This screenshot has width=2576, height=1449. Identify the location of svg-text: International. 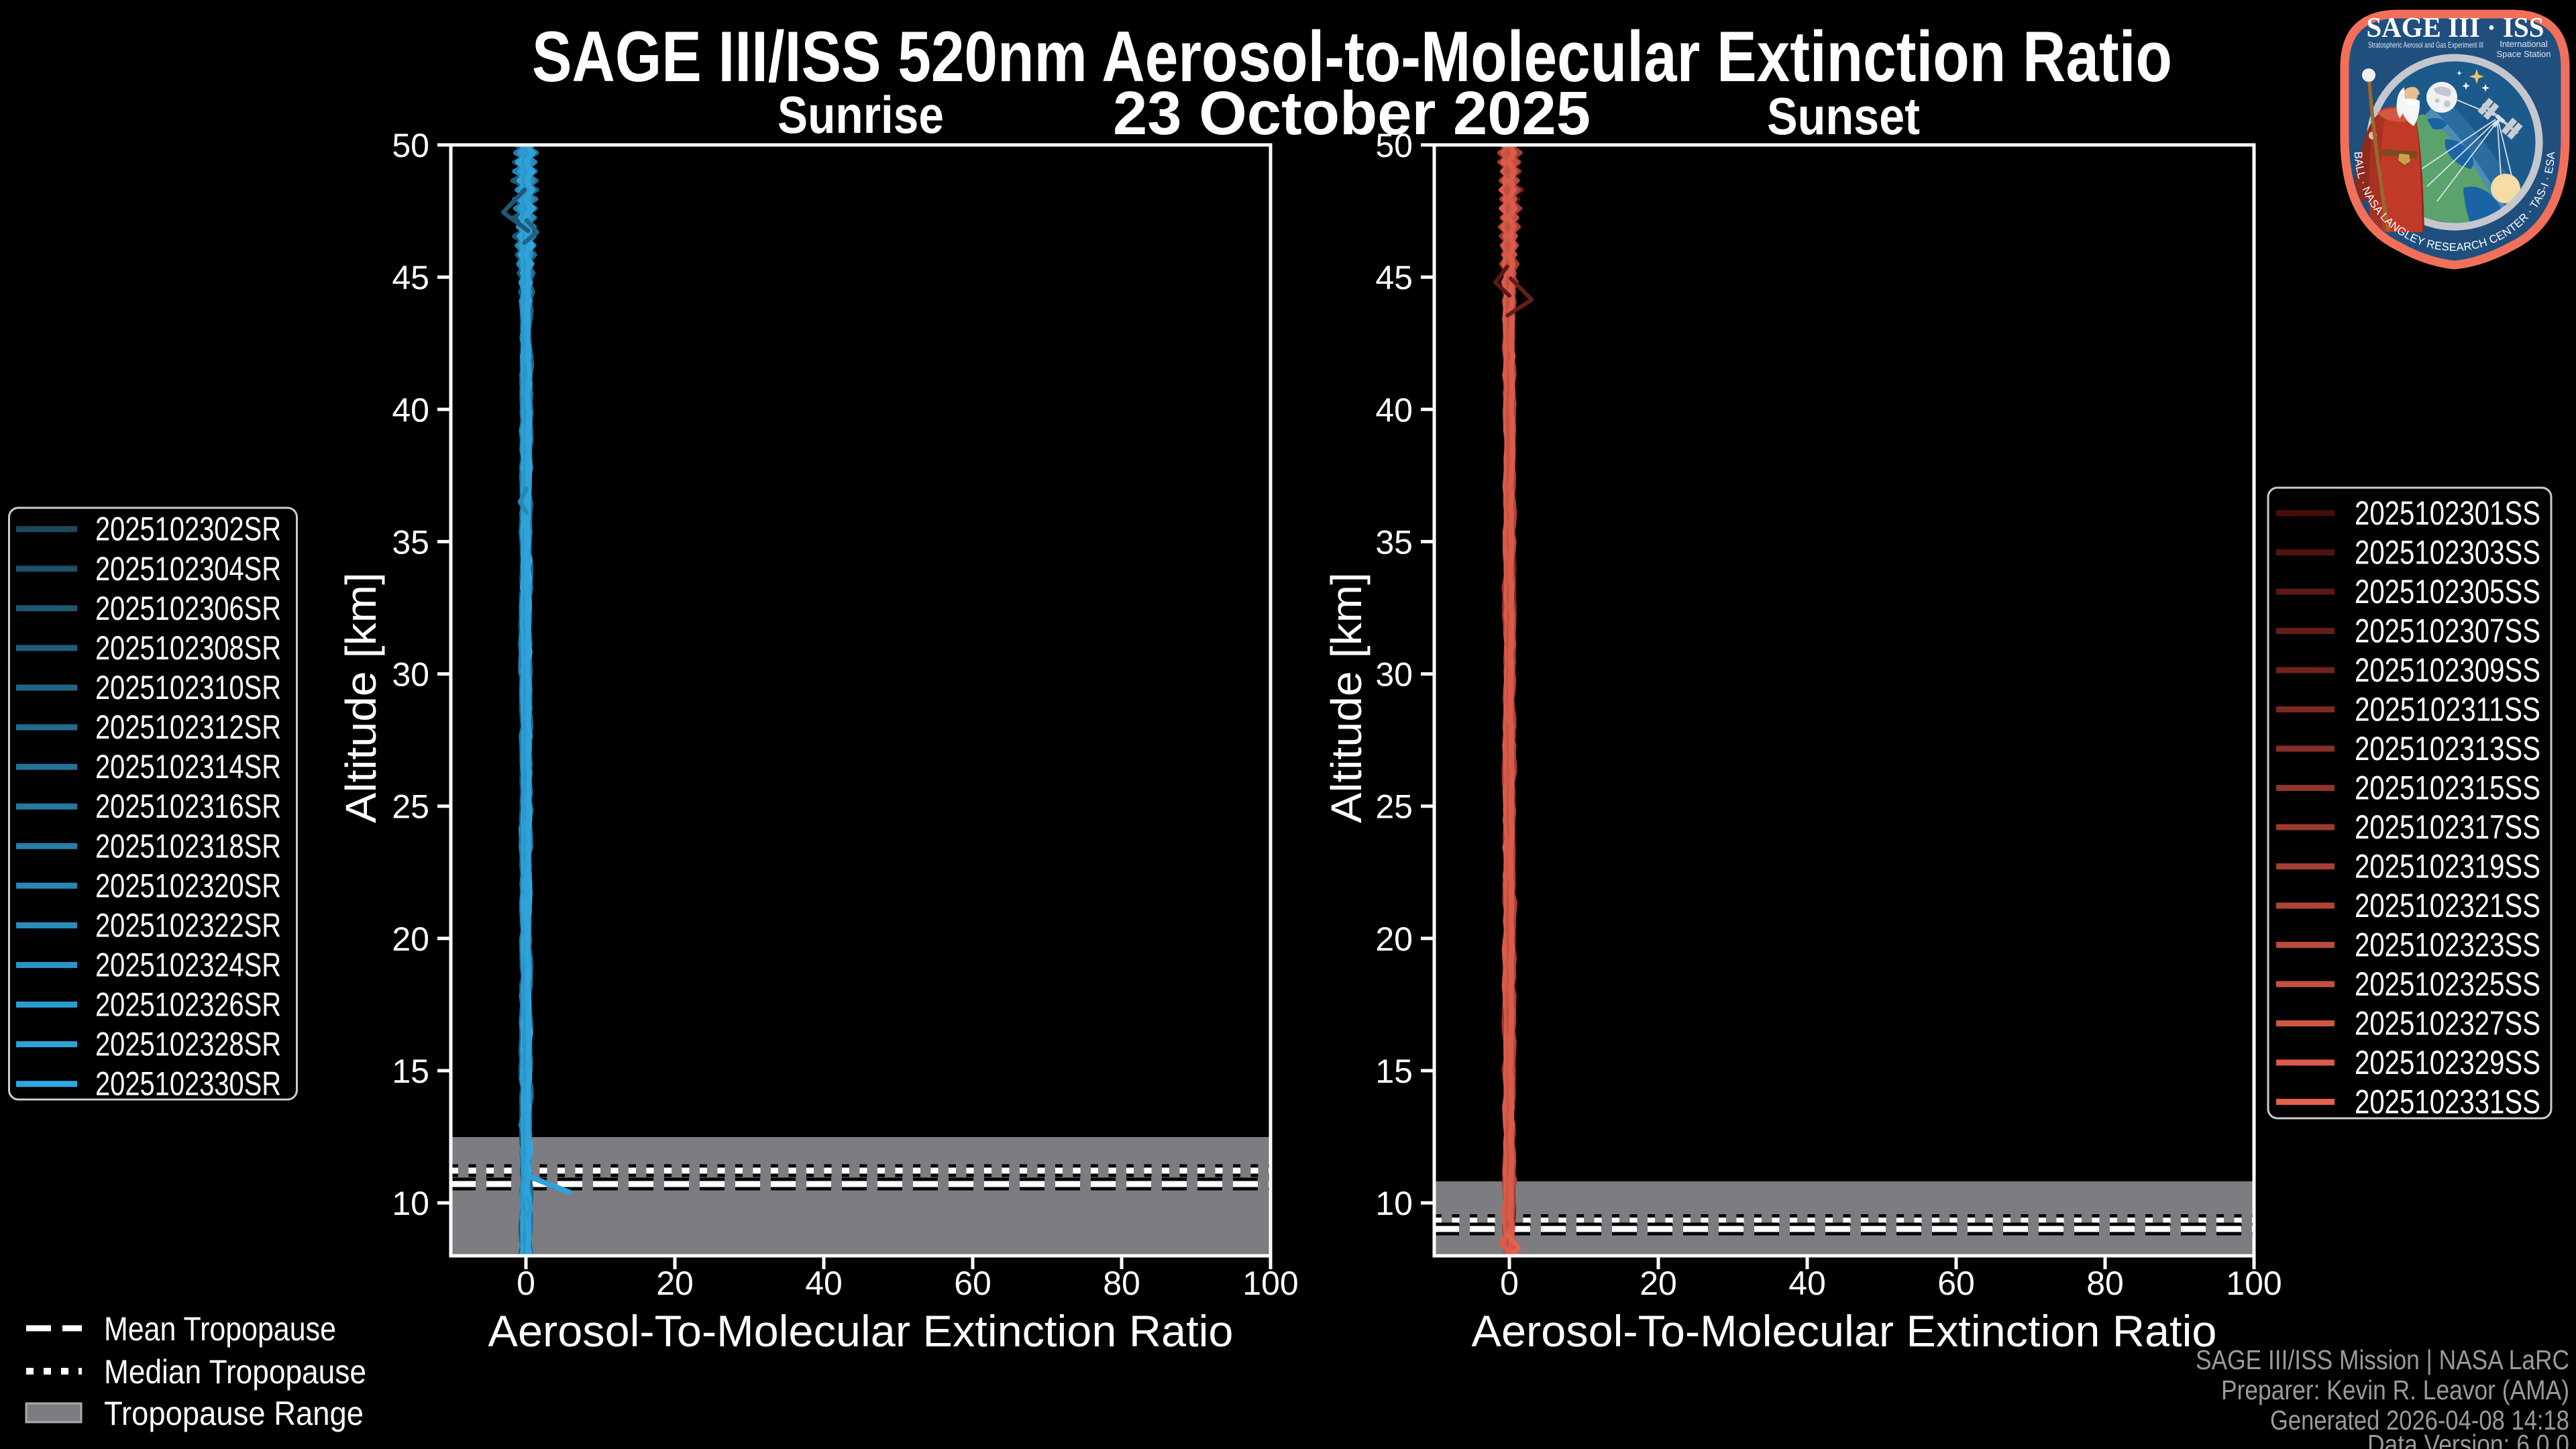
(2524, 44).